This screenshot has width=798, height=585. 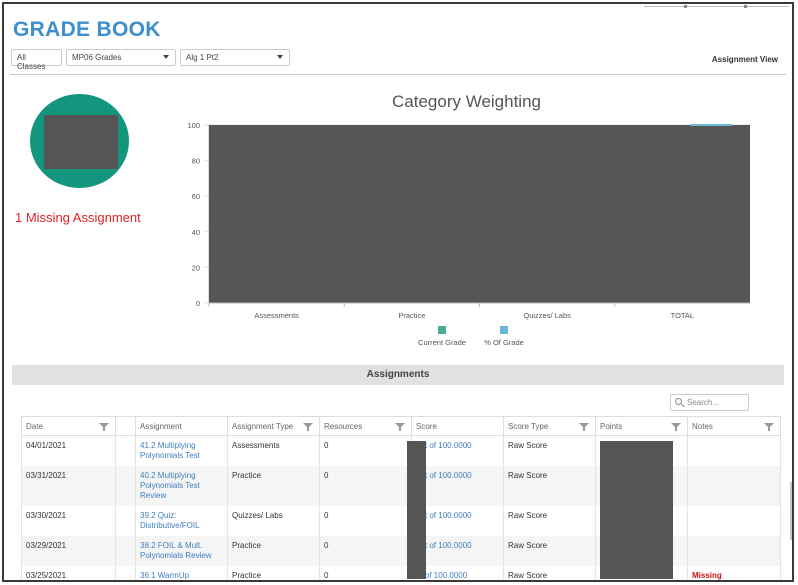 What do you see at coordinates (791, 511) in the screenshot?
I see `scrollbar-thumb` at bounding box center [791, 511].